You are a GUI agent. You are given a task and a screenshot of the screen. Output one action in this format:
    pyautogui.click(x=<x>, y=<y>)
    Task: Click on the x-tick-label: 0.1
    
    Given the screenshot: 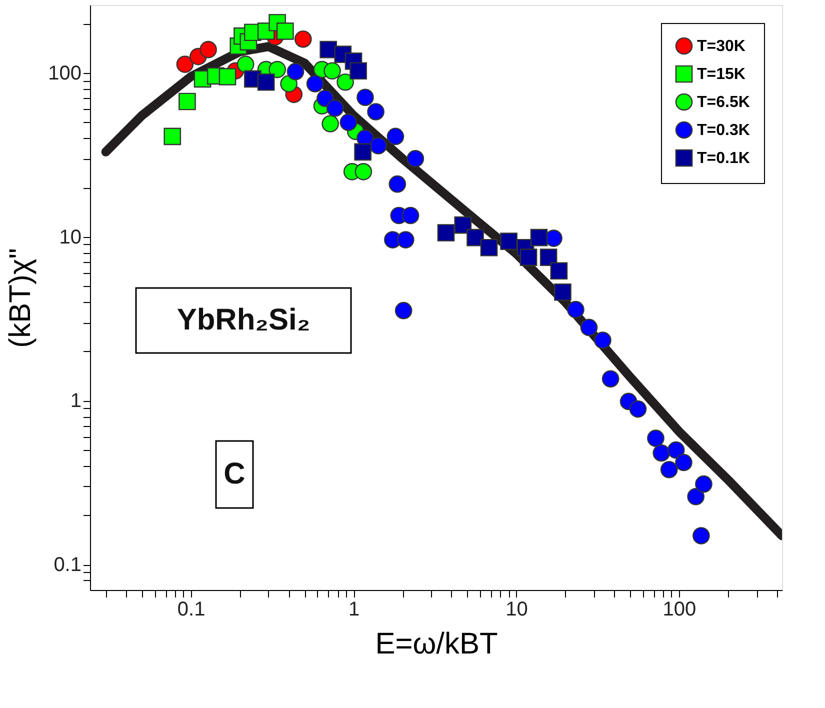 What is the action you would take?
    pyautogui.click(x=191, y=609)
    